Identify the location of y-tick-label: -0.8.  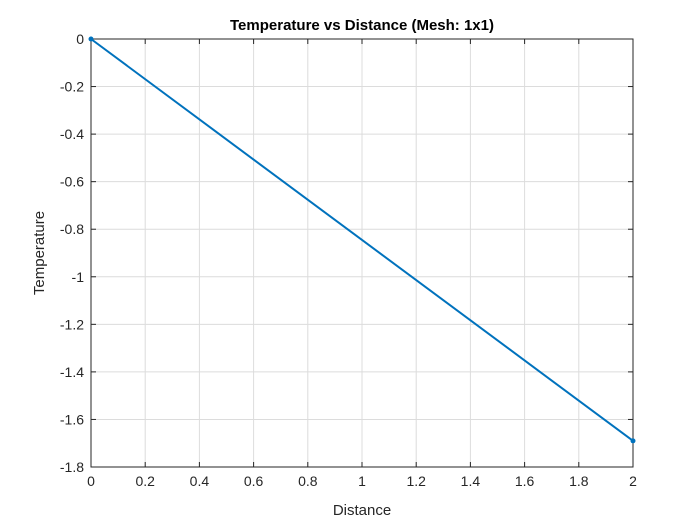
(72, 229).